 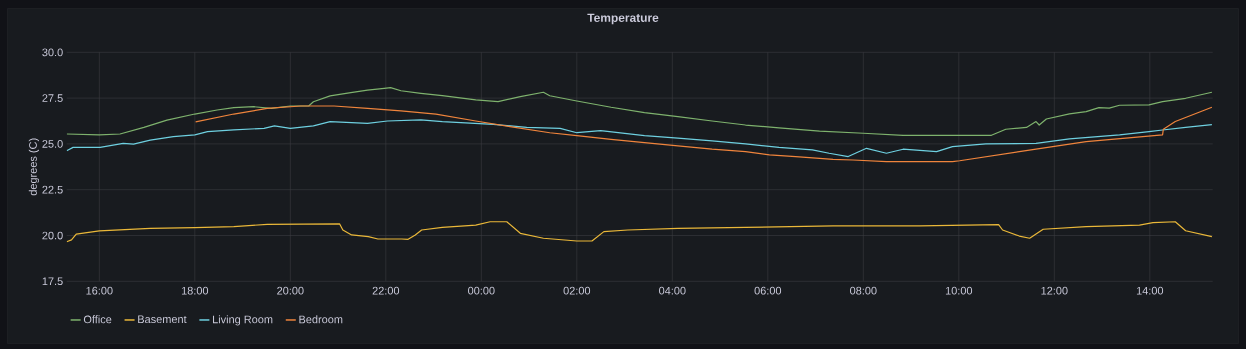 I want to click on legend-label: Office, so click(x=97, y=319).